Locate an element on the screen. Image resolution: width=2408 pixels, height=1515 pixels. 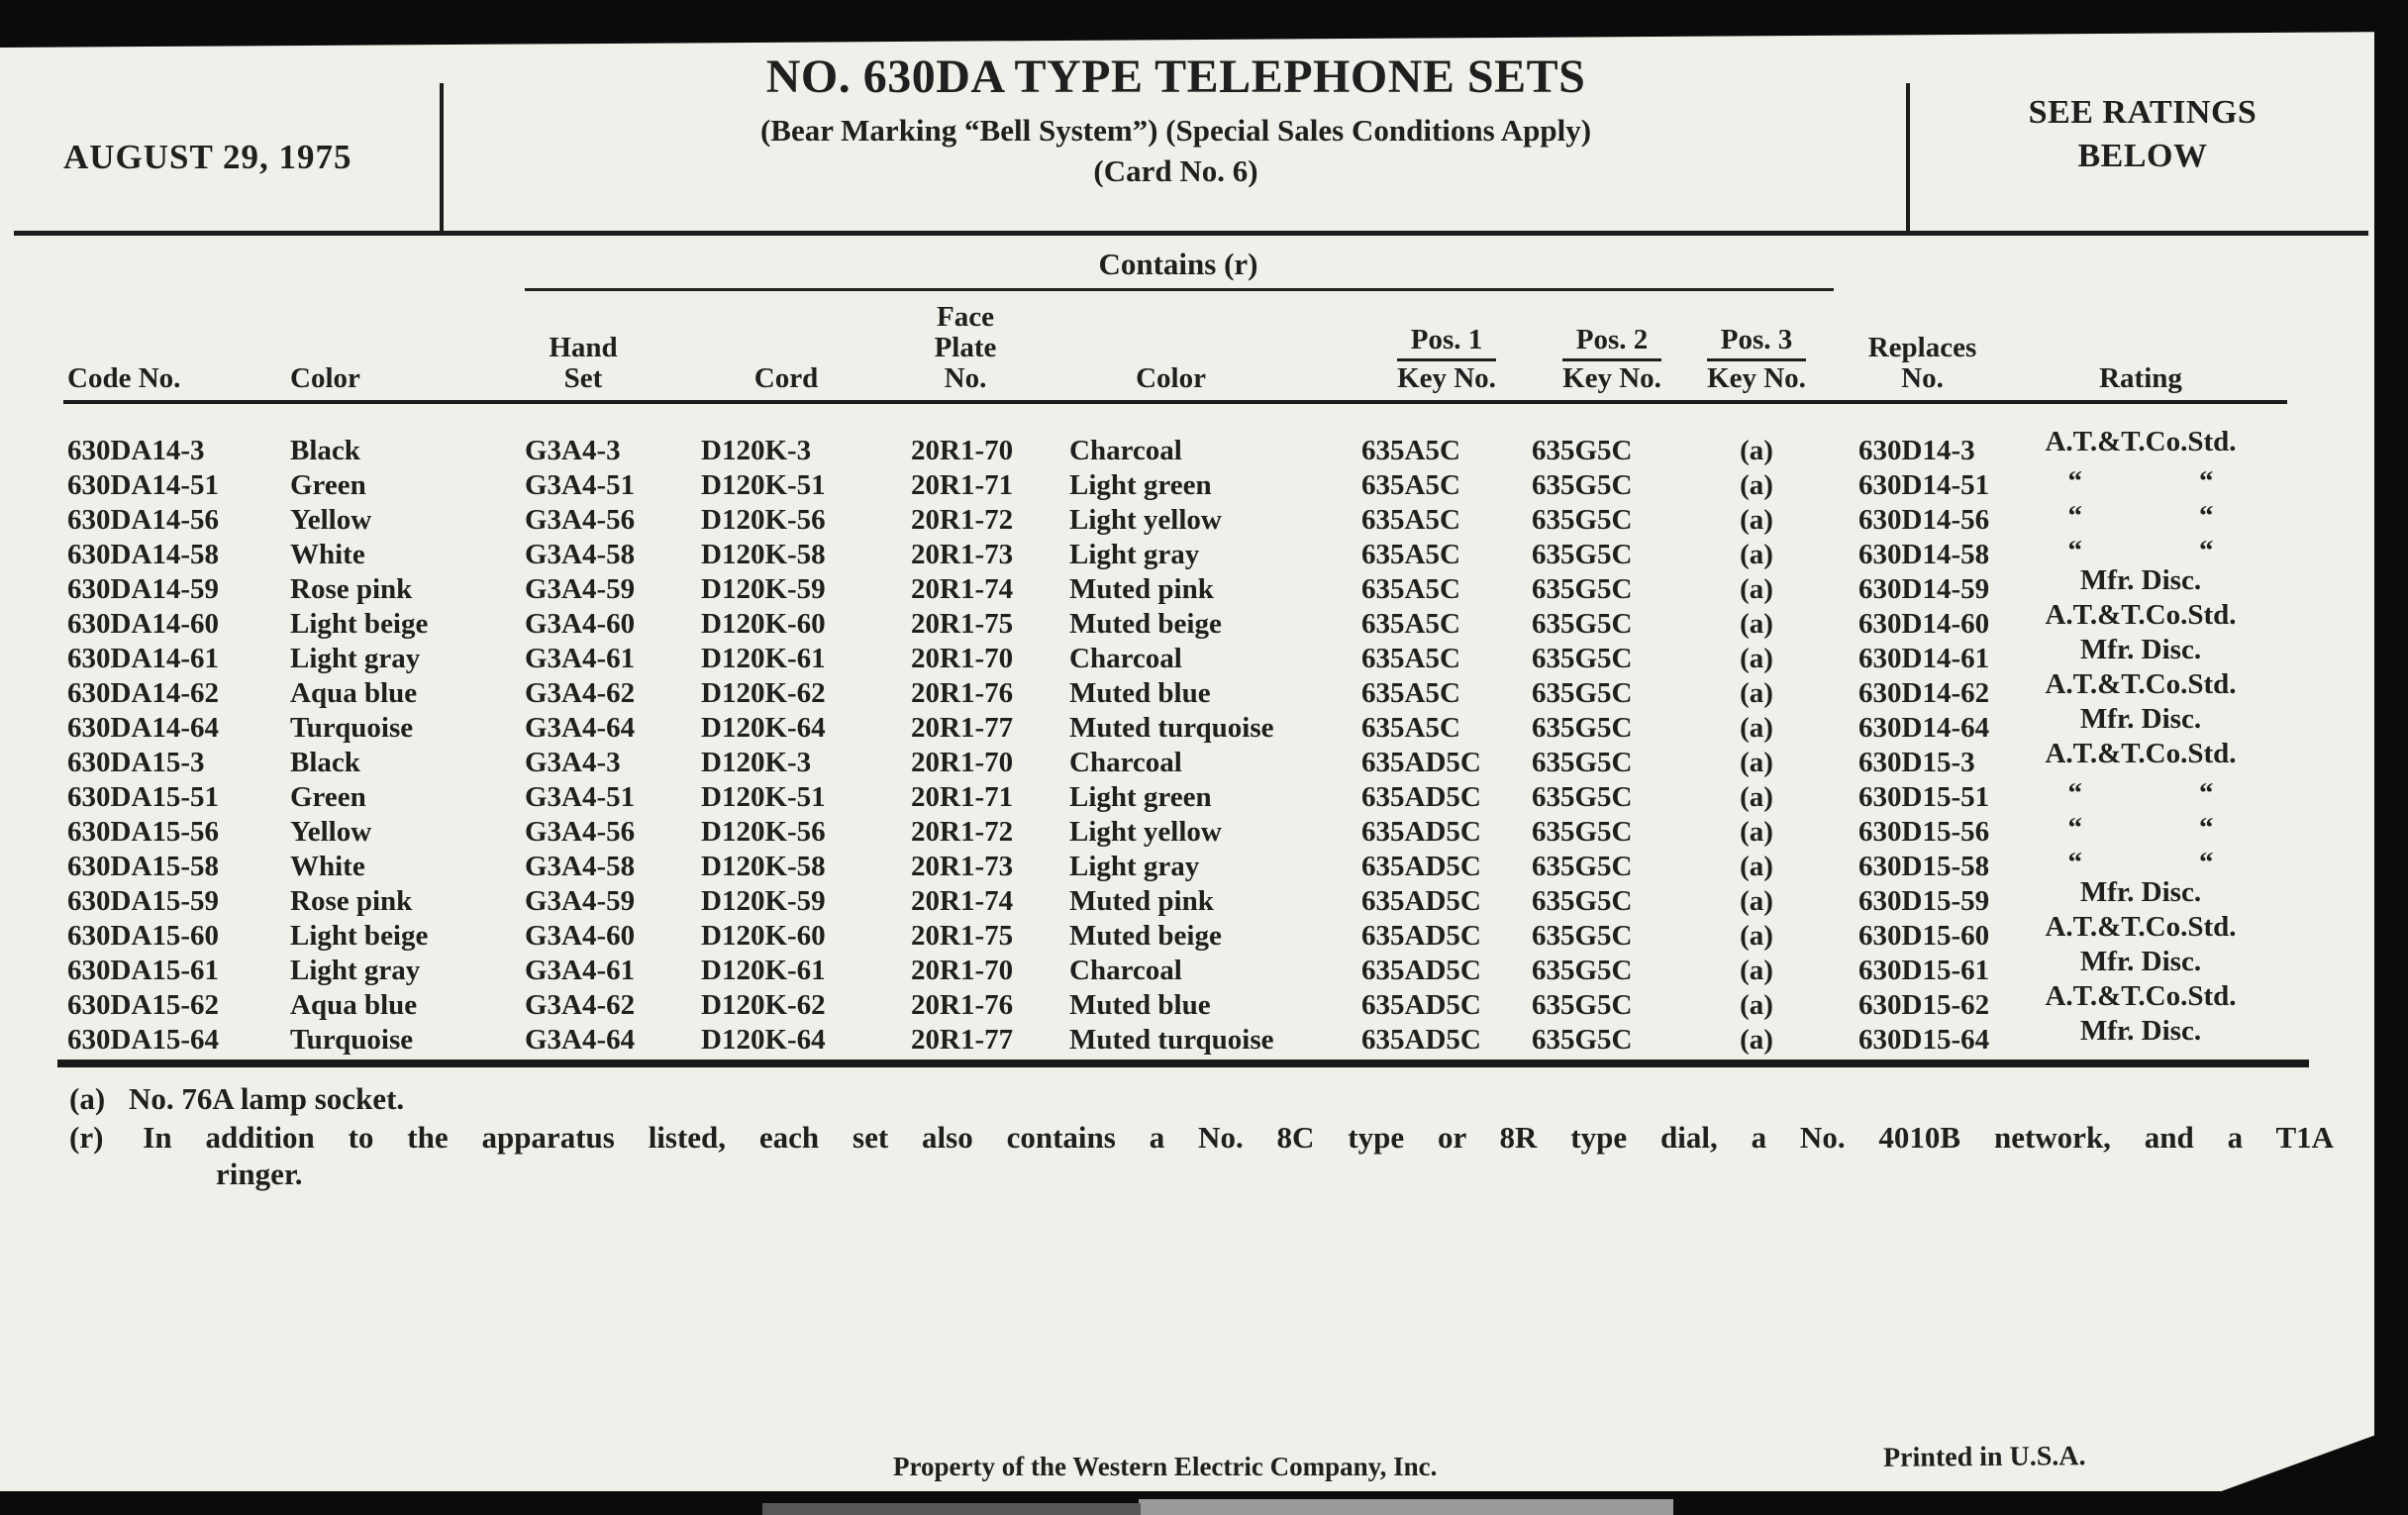
footnote-r-marker: (r) is located at coordinates (87, 1137).